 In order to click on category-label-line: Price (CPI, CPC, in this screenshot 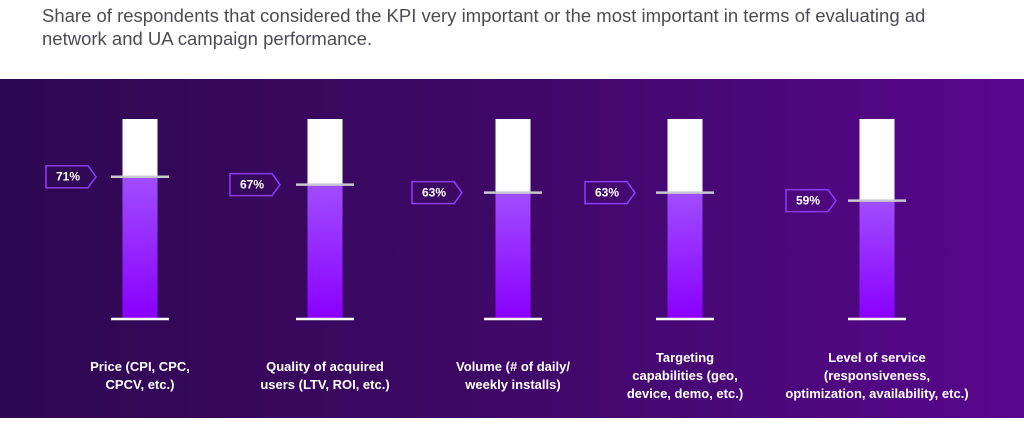, I will do `click(140, 366)`.